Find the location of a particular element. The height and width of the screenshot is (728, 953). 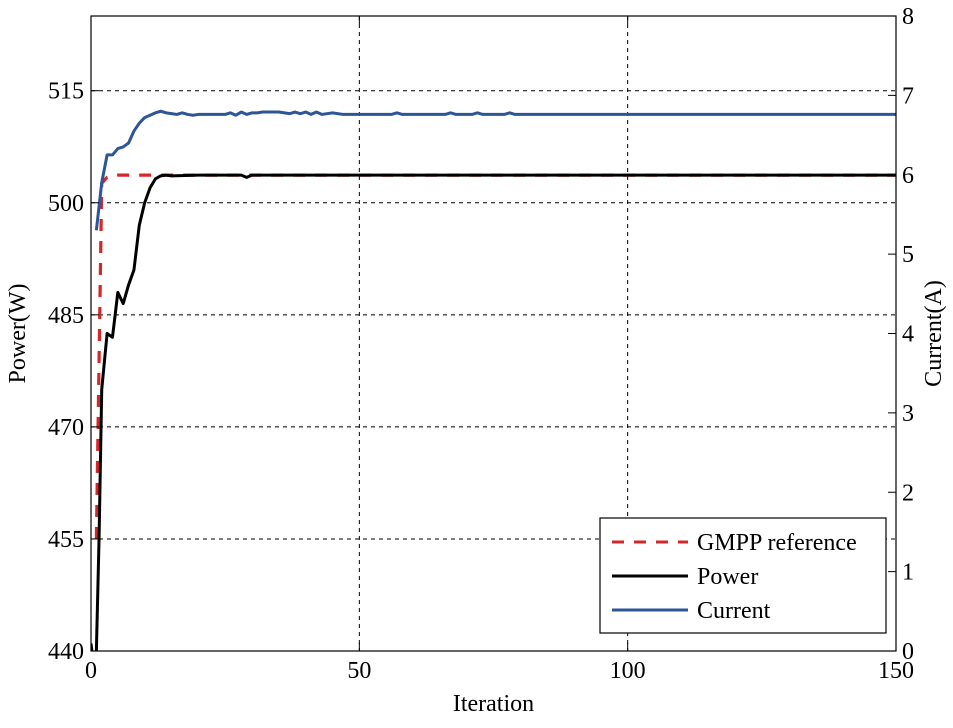

y2-tick-label: 1 is located at coordinates (908, 573).